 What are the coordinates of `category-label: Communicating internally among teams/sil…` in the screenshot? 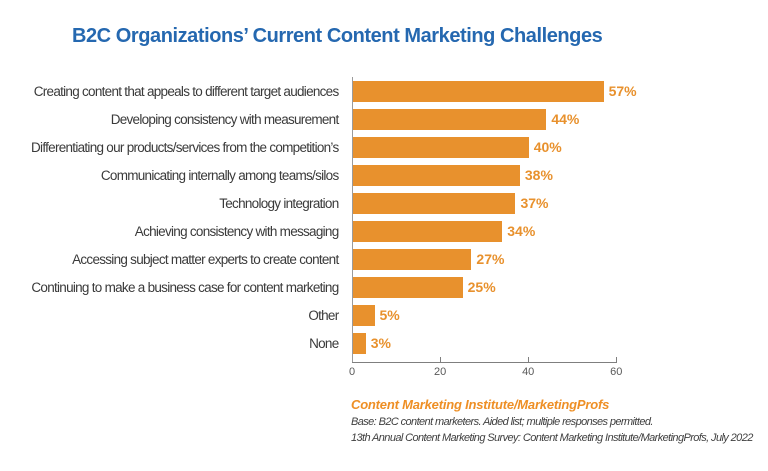 It's located at (219, 175).